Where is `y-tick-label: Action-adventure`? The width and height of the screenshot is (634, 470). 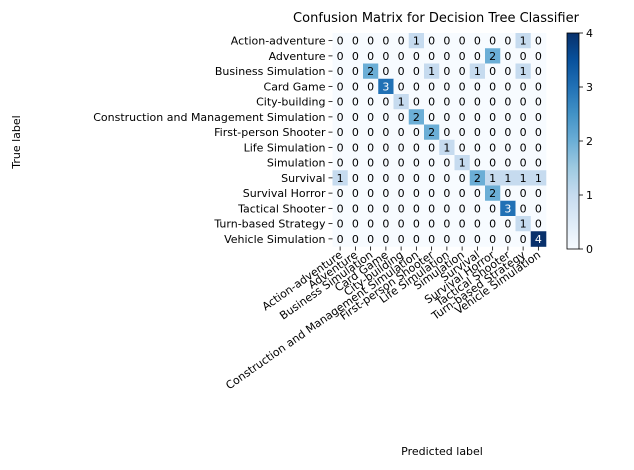
y-tick-label: Action-adventure is located at coordinates (278, 41).